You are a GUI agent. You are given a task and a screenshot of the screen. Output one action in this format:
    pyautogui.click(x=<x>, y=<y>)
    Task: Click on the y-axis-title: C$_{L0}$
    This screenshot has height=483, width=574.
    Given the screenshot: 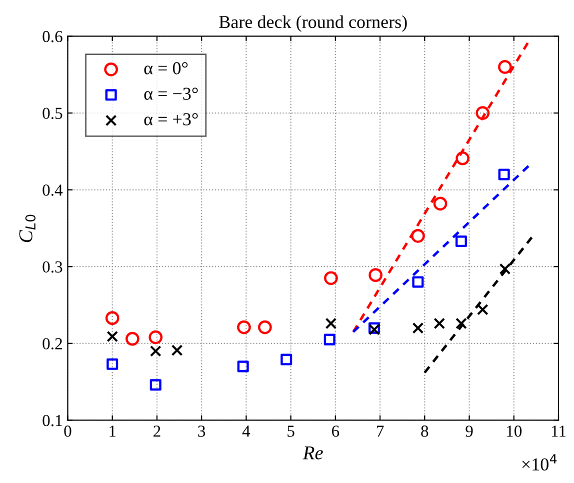 What is the action you would take?
    pyautogui.click(x=27, y=228)
    